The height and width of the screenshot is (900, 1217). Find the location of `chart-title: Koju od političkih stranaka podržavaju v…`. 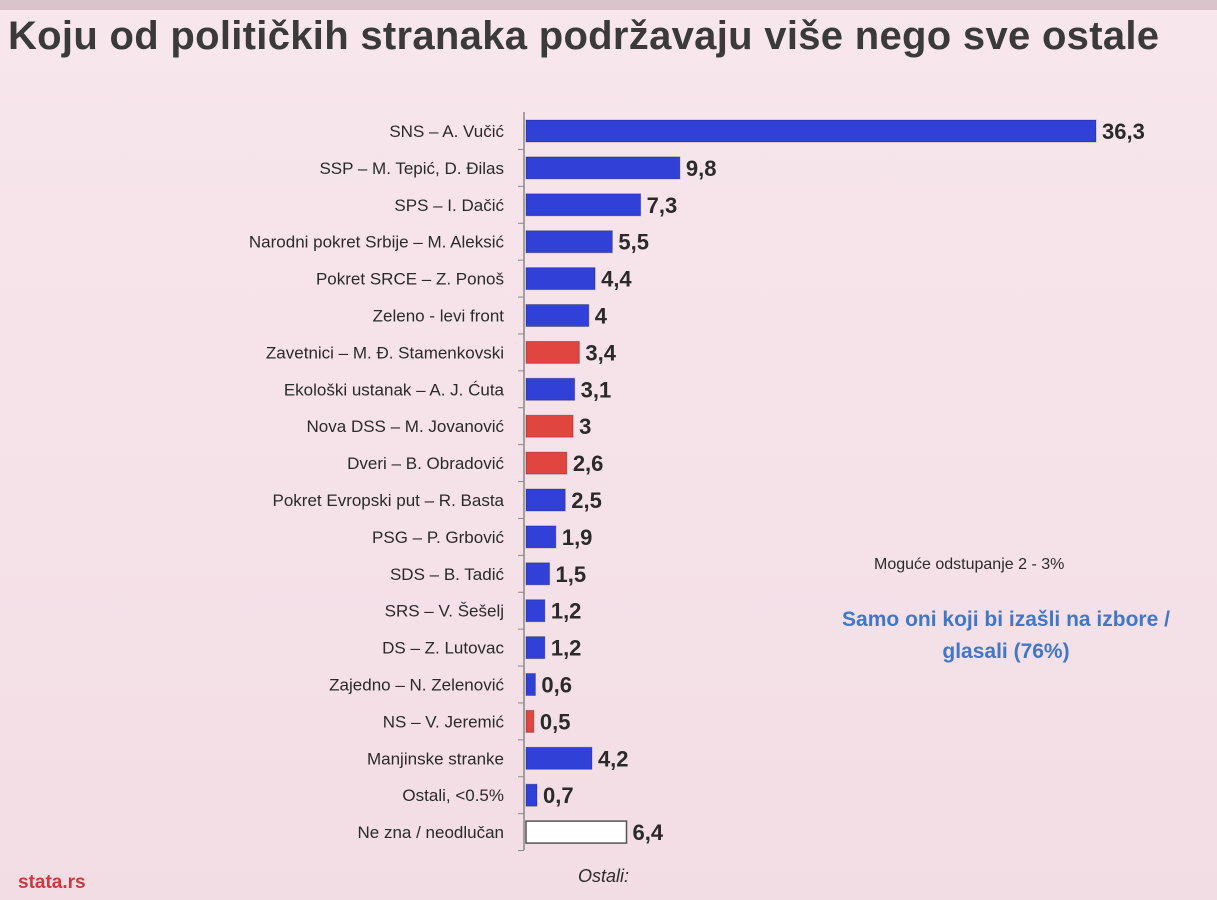

chart-title: Koju od političkih stranaka podržavaju v… is located at coordinates (584, 36).